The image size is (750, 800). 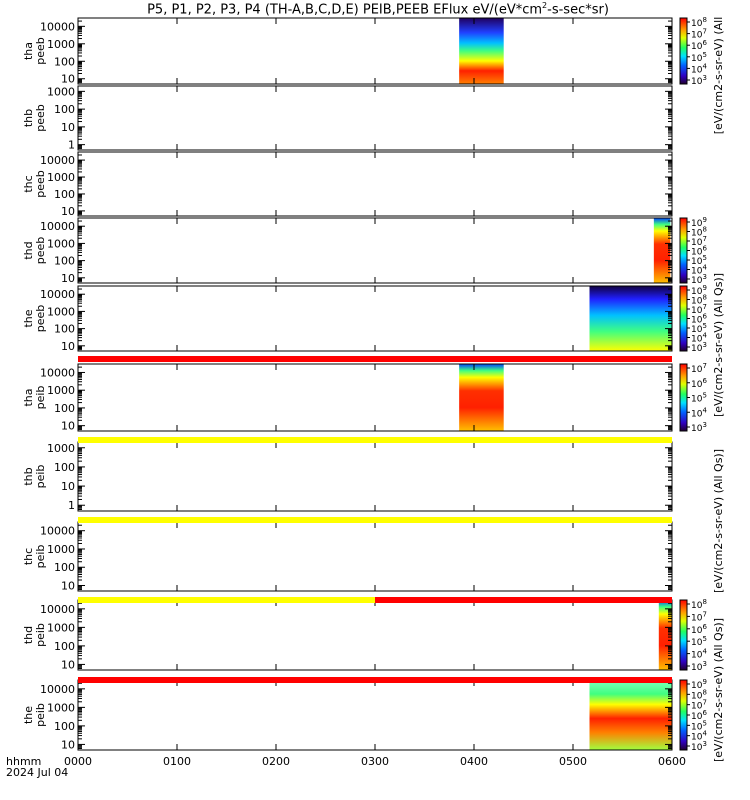 What do you see at coordinates (28, 318) in the screenshot?
I see `probe-label: the` at bounding box center [28, 318].